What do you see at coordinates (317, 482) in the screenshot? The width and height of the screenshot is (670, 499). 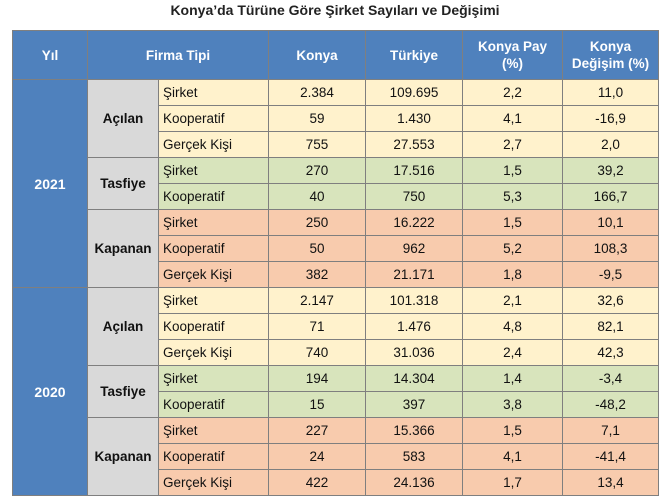 I see `value-cell: 422` at bounding box center [317, 482].